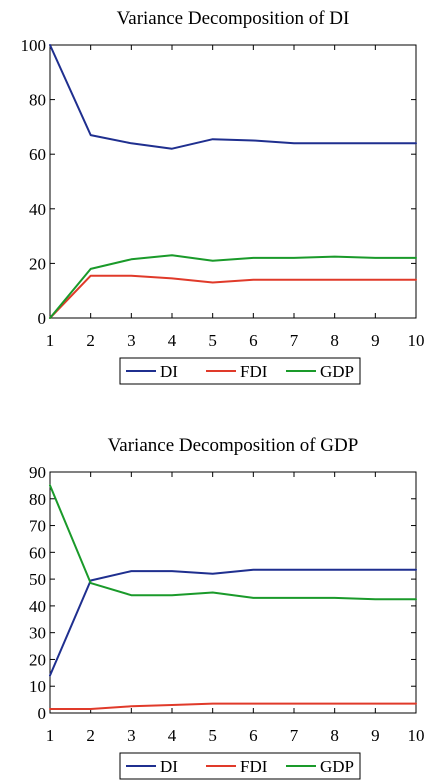  What do you see at coordinates (37, 686) in the screenshot?
I see `y-tick-label: 10` at bounding box center [37, 686].